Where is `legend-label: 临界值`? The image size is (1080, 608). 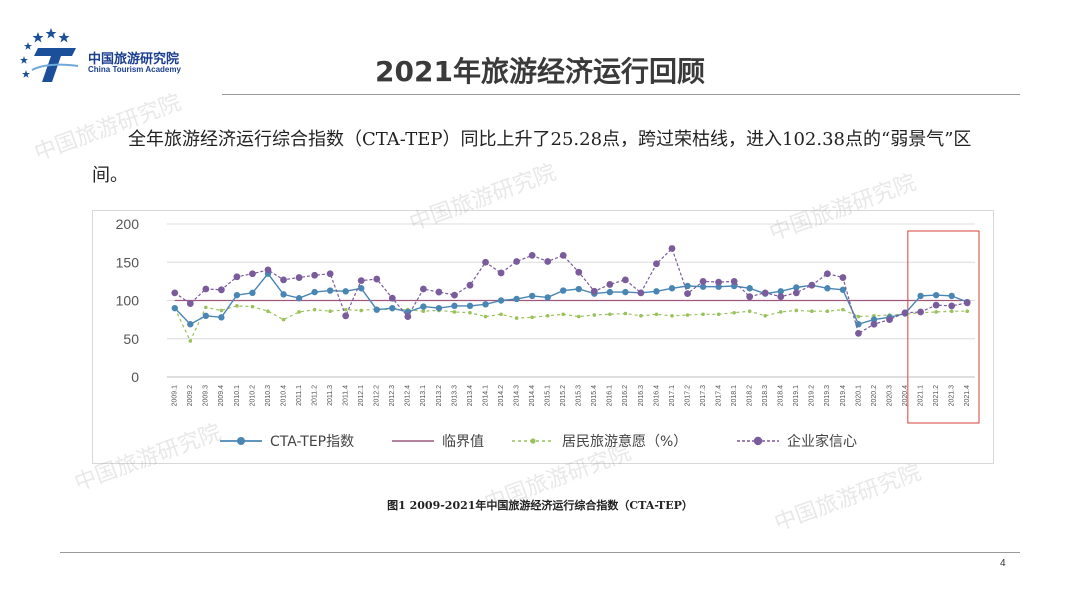
legend-label: 临界值 is located at coordinates (463, 442).